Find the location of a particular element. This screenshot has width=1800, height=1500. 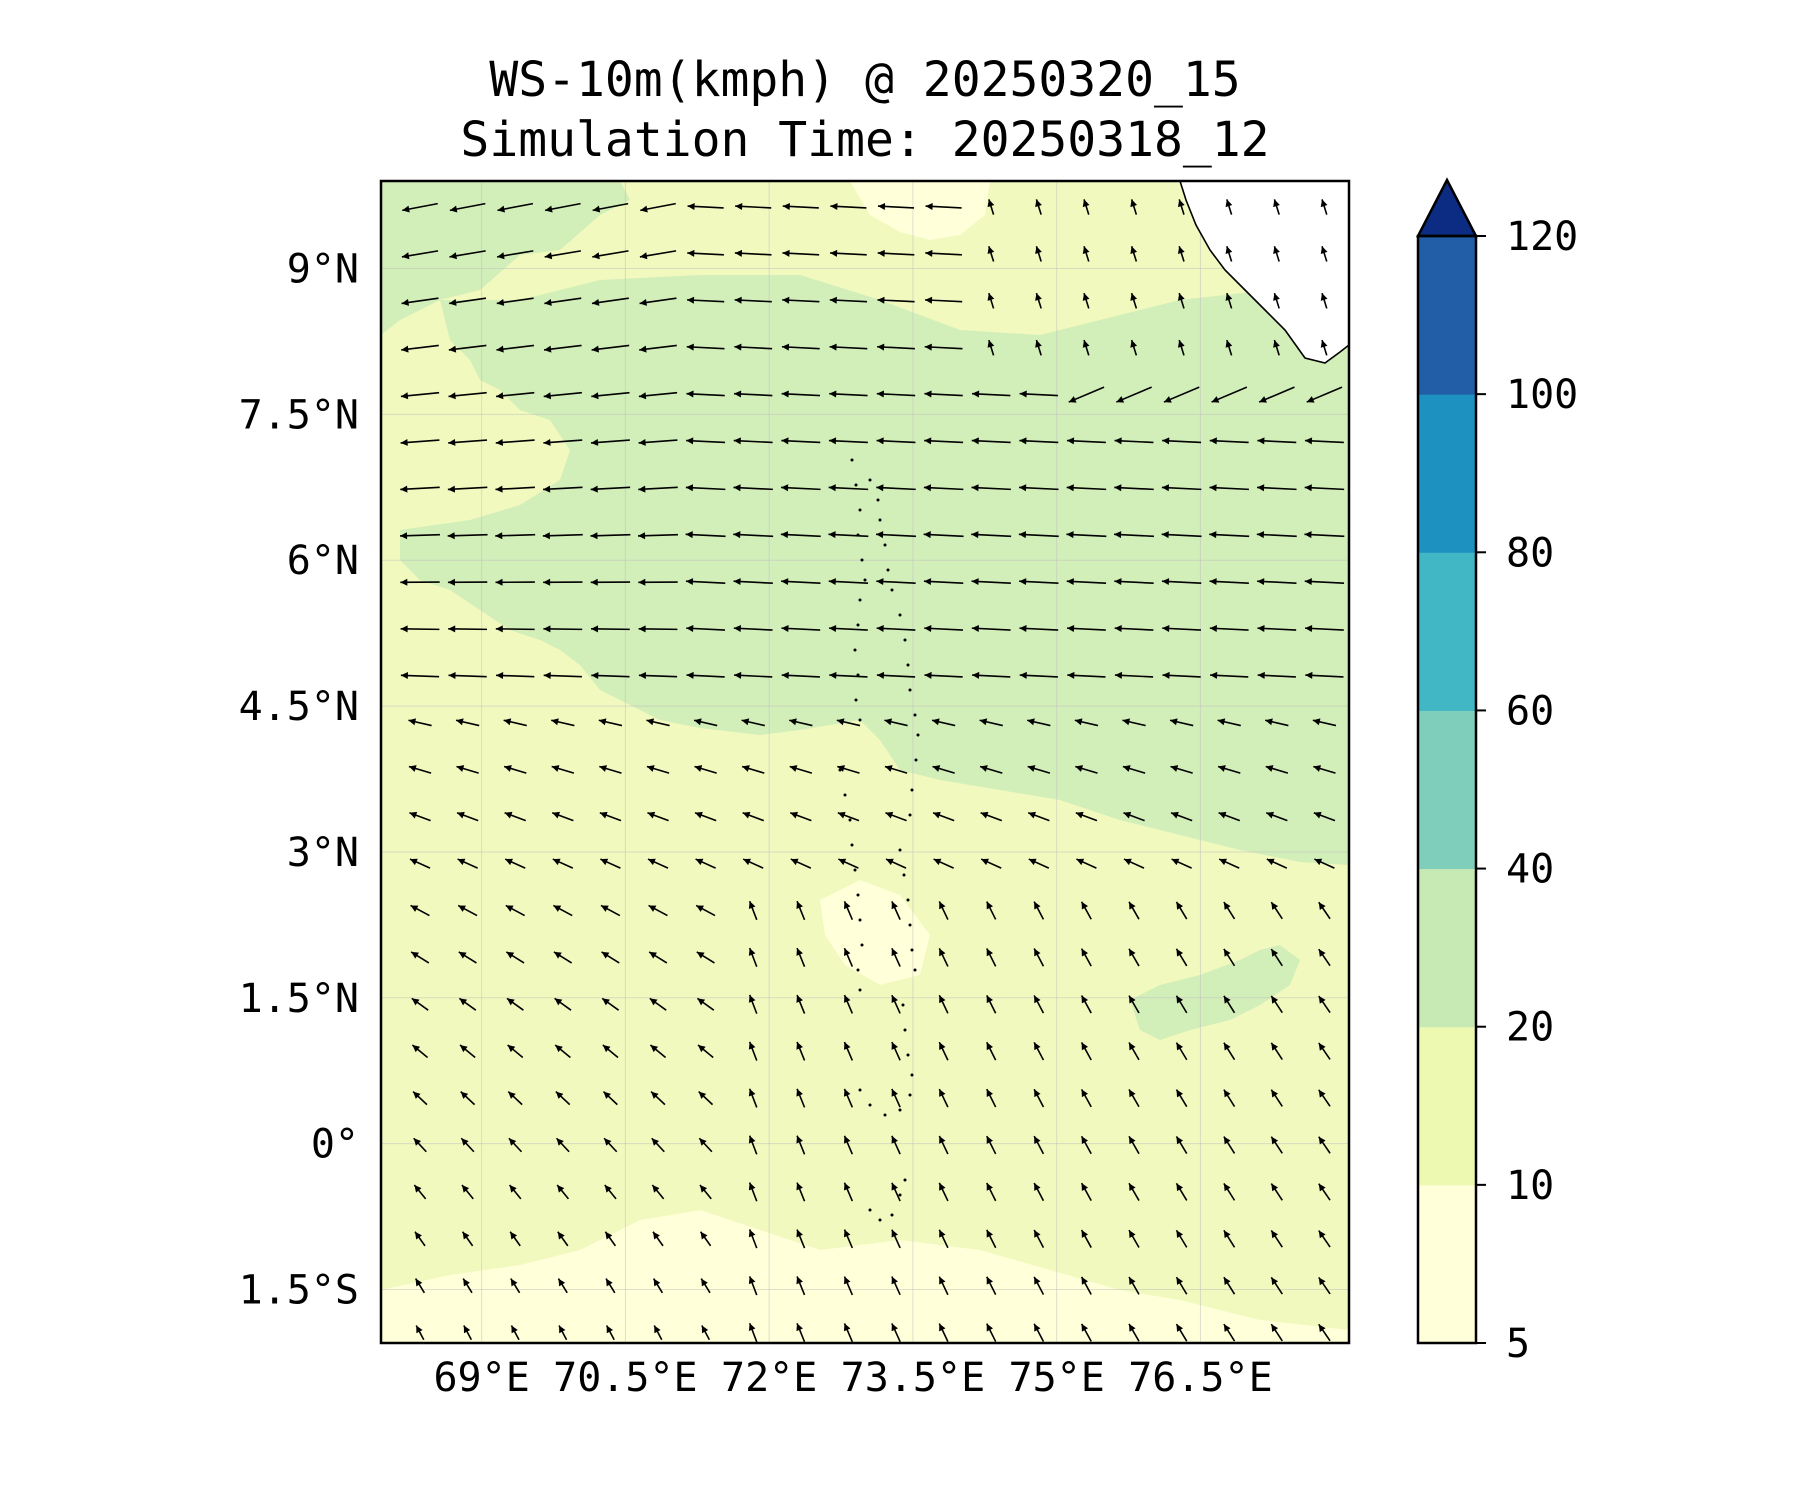

y-tick-label: 0° is located at coordinates (335, 1145).